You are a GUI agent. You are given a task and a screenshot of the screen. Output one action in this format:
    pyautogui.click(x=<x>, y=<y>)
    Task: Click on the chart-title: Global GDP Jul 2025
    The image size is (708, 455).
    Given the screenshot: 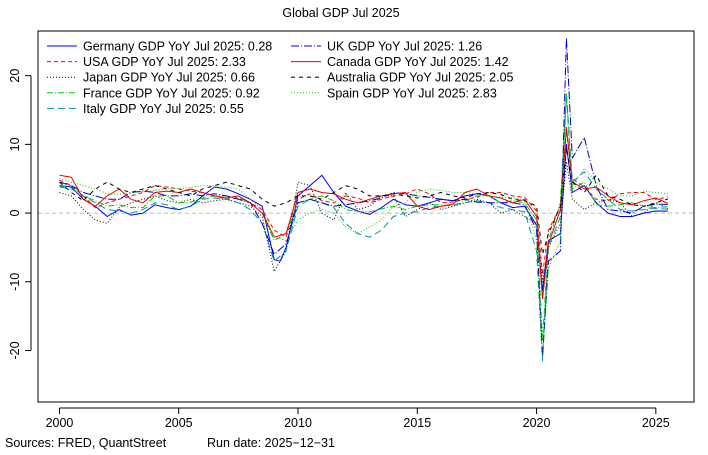 What is the action you would take?
    pyautogui.click(x=340, y=13)
    